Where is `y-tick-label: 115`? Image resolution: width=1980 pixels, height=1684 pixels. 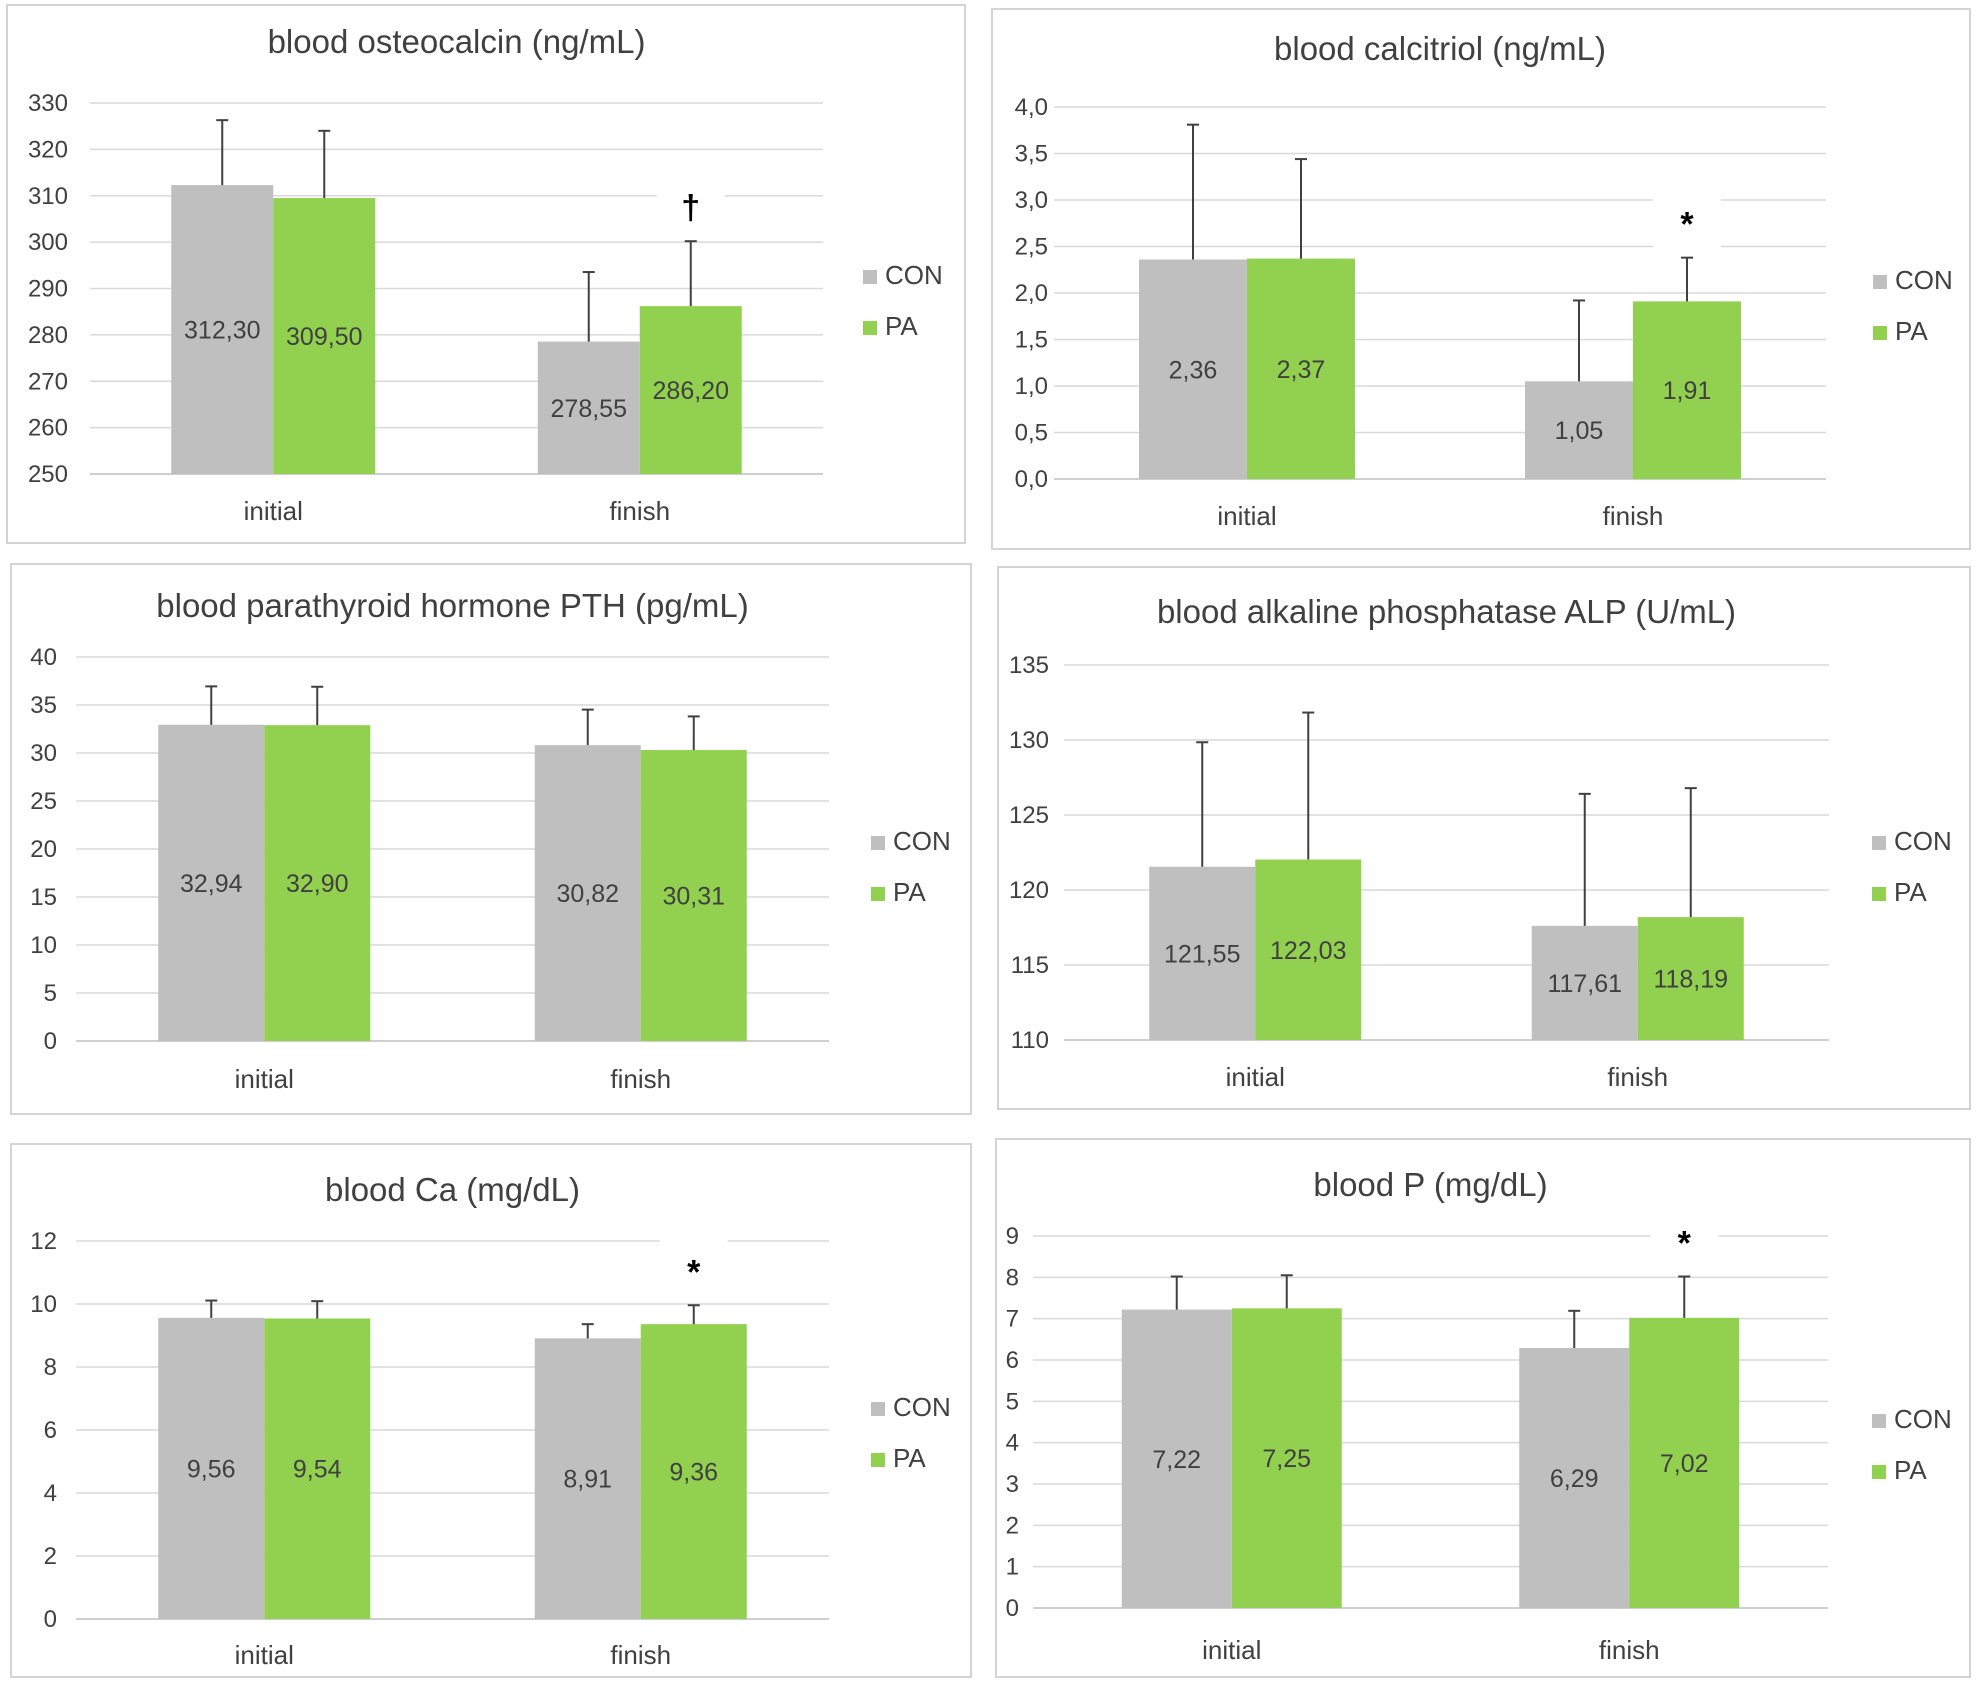
y-tick-label: 115 is located at coordinates (1030, 965).